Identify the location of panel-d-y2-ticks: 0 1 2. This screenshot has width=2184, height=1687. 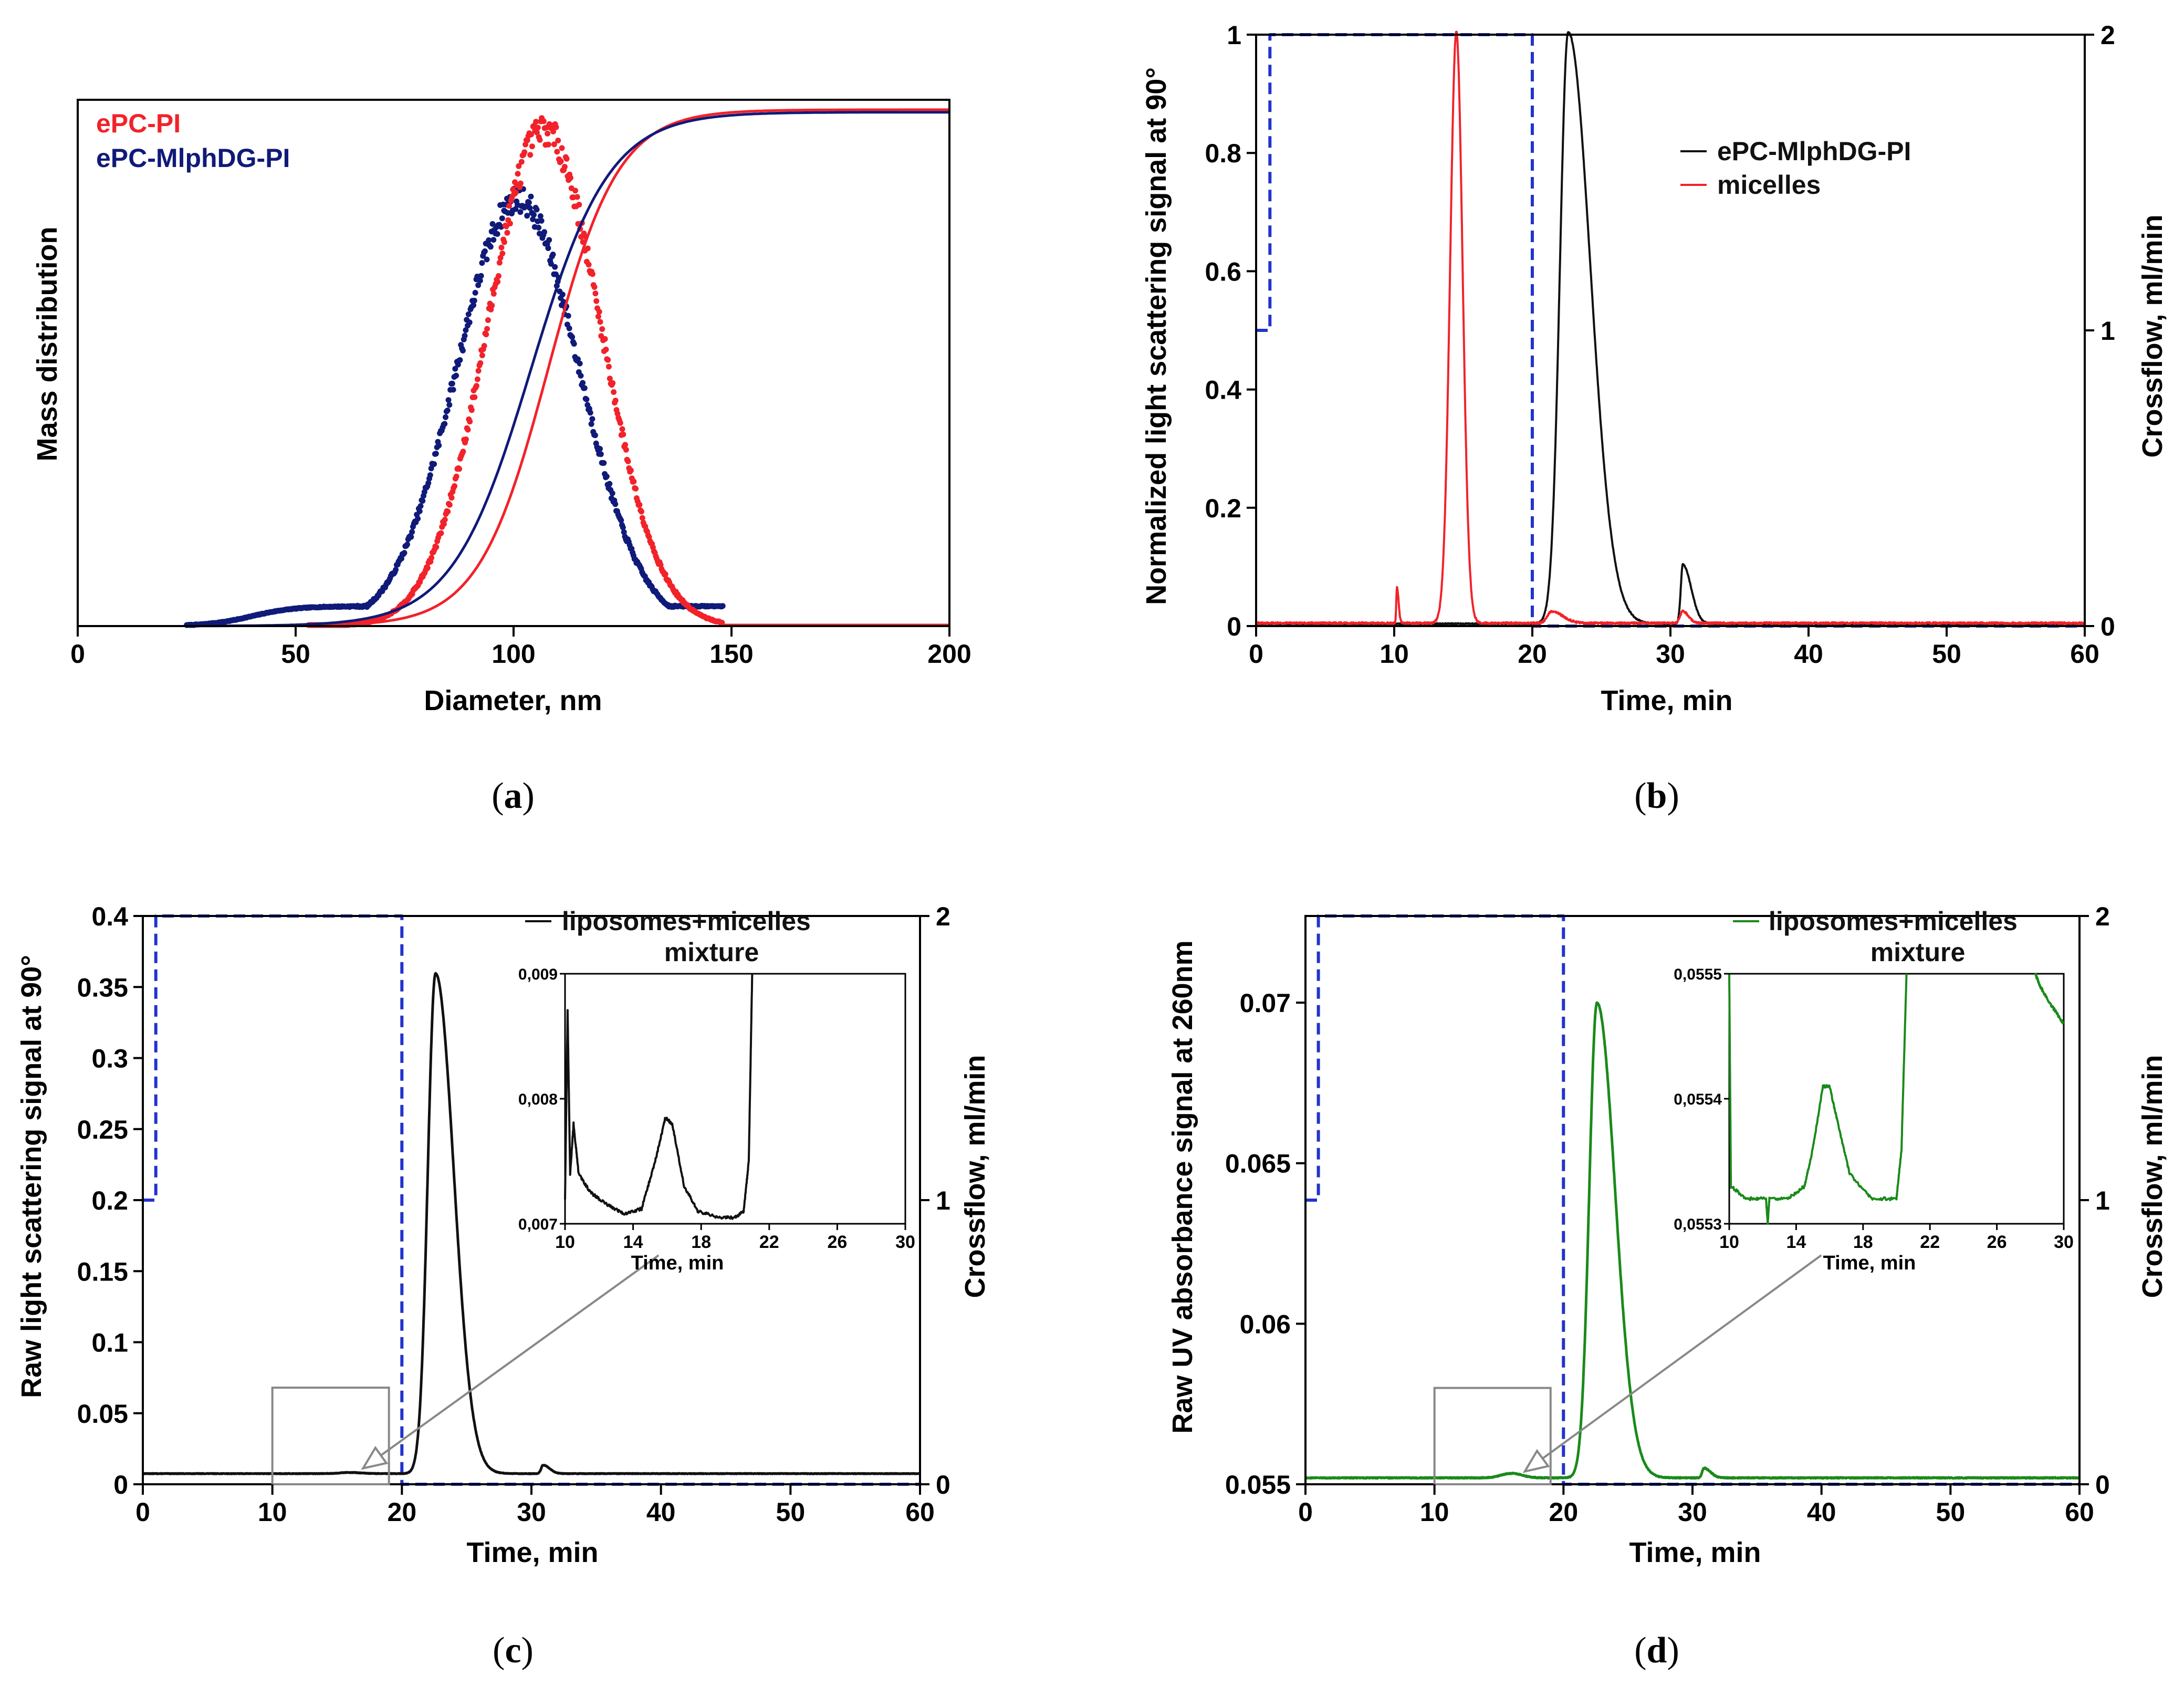
(2094, 1200).